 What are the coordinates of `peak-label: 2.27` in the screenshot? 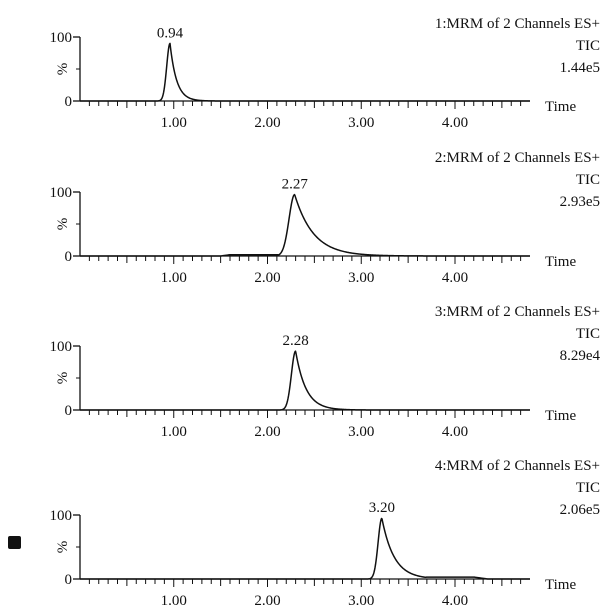 It's located at (295, 185).